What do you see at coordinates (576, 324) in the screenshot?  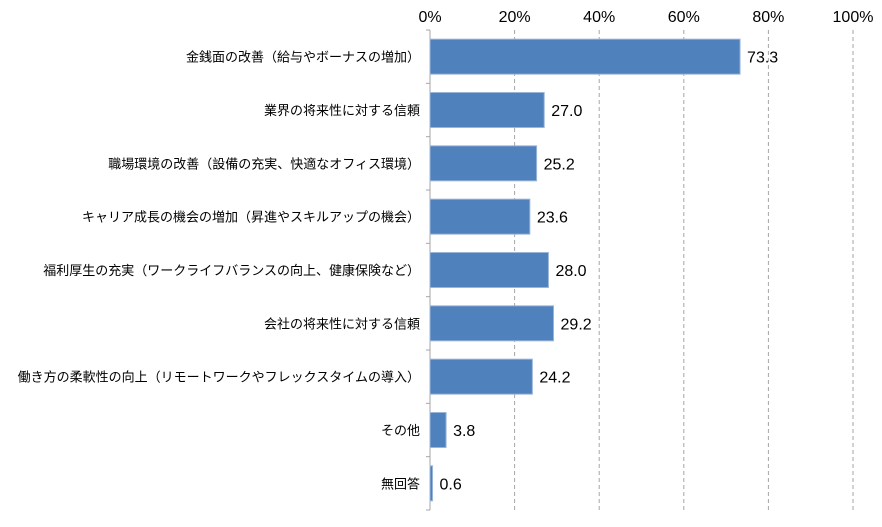 I see `data-label: 29.2` at bounding box center [576, 324].